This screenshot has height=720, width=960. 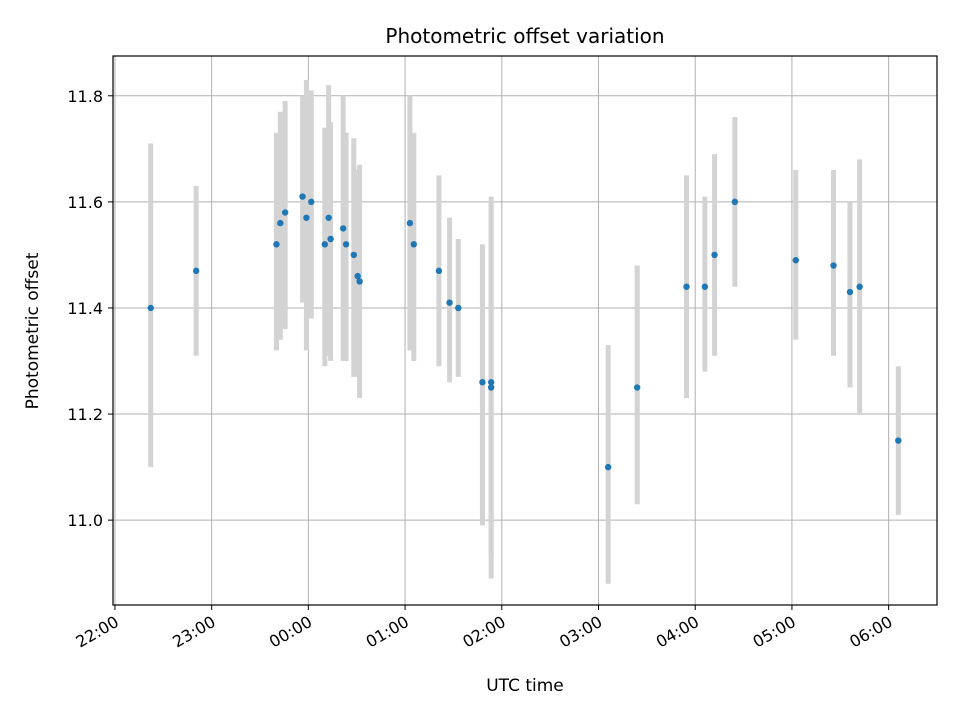 I want to click on y-axis-label: Photometric offset, so click(x=33, y=330).